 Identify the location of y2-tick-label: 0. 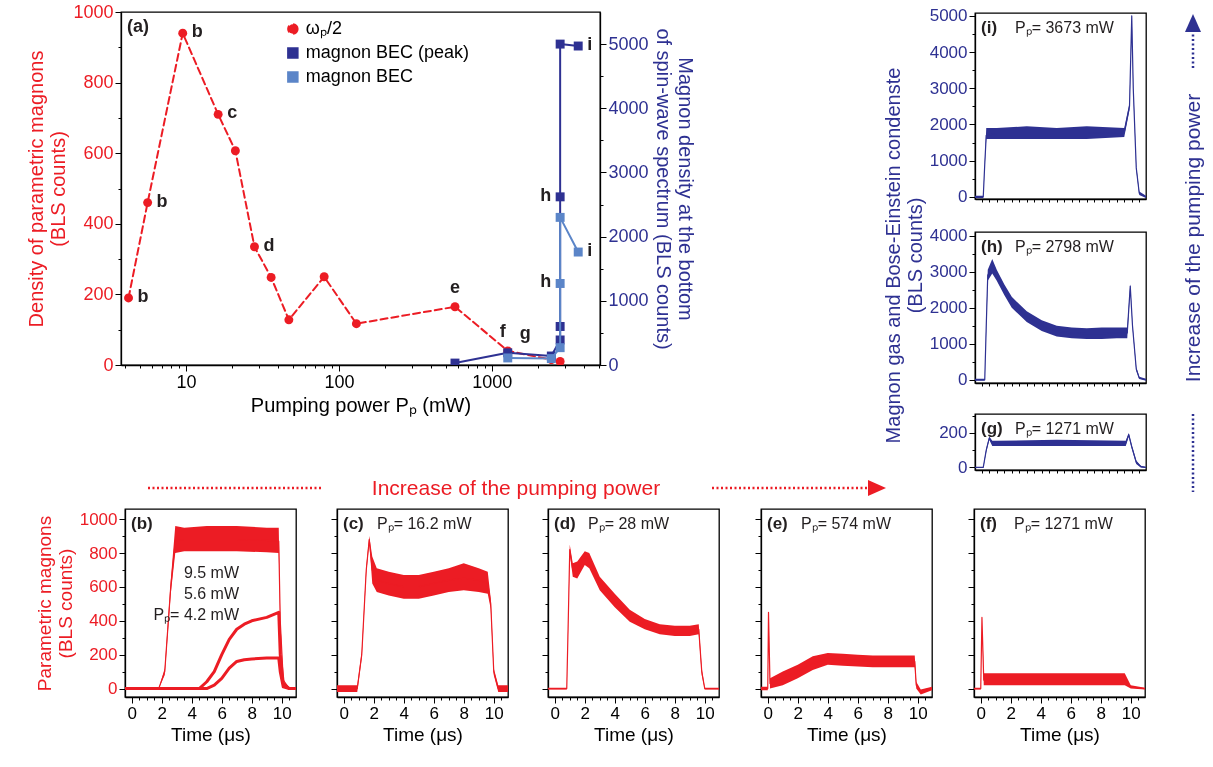
(613, 364).